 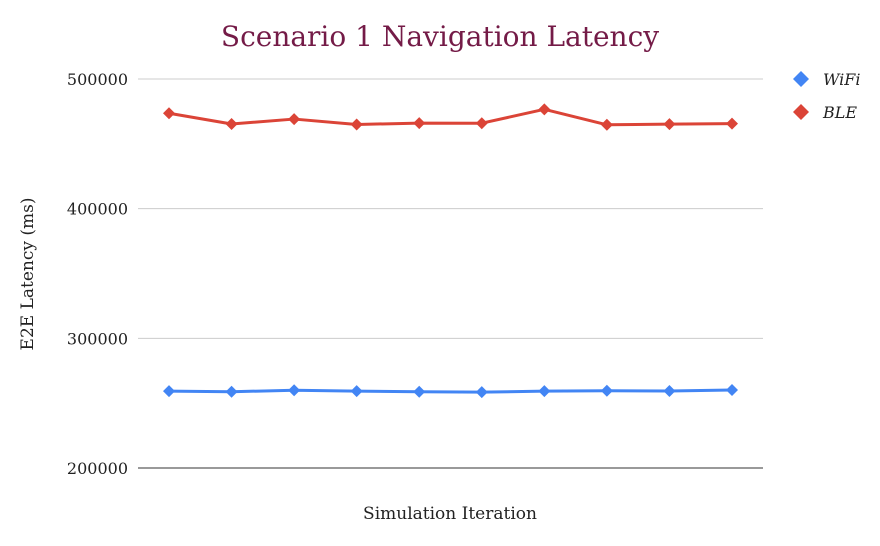 What do you see at coordinates (440, 36) in the screenshot?
I see `chart-title: Scenario 1 Navigation Latency` at bounding box center [440, 36].